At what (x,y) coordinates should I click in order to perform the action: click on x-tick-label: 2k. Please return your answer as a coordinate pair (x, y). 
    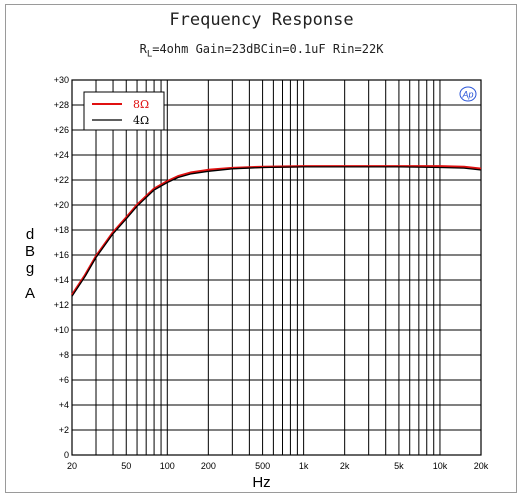
    Looking at the image, I should click on (345, 466).